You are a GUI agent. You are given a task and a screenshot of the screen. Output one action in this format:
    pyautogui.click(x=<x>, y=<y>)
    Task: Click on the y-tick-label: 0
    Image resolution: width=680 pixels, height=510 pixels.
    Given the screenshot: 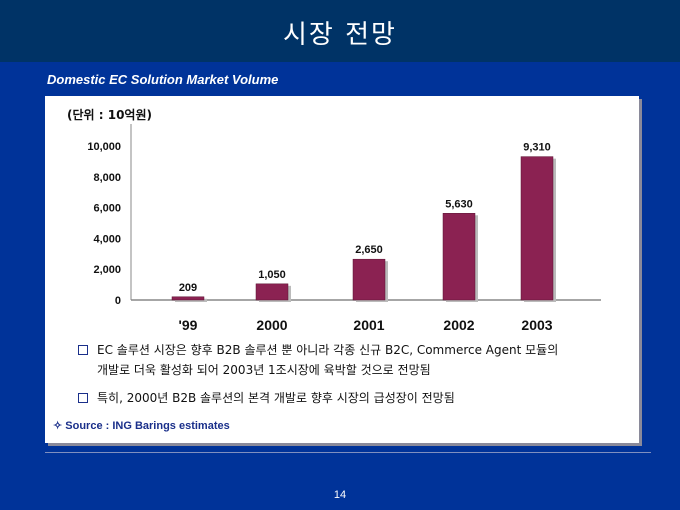 What is the action you would take?
    pyautogui.click(x=118, y=301)
    